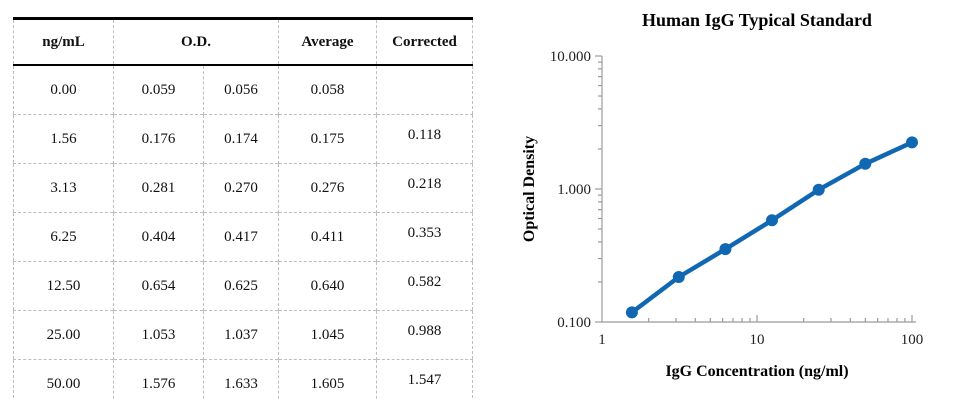 The height and width of the screenshot is (400, 973). I want to click on x-tick-label: 1, so click(602, 340).